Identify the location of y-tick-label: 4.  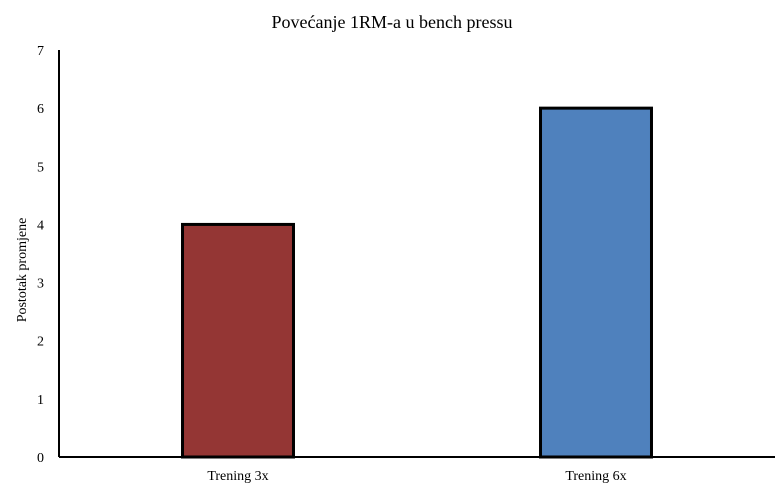
(40, 225).